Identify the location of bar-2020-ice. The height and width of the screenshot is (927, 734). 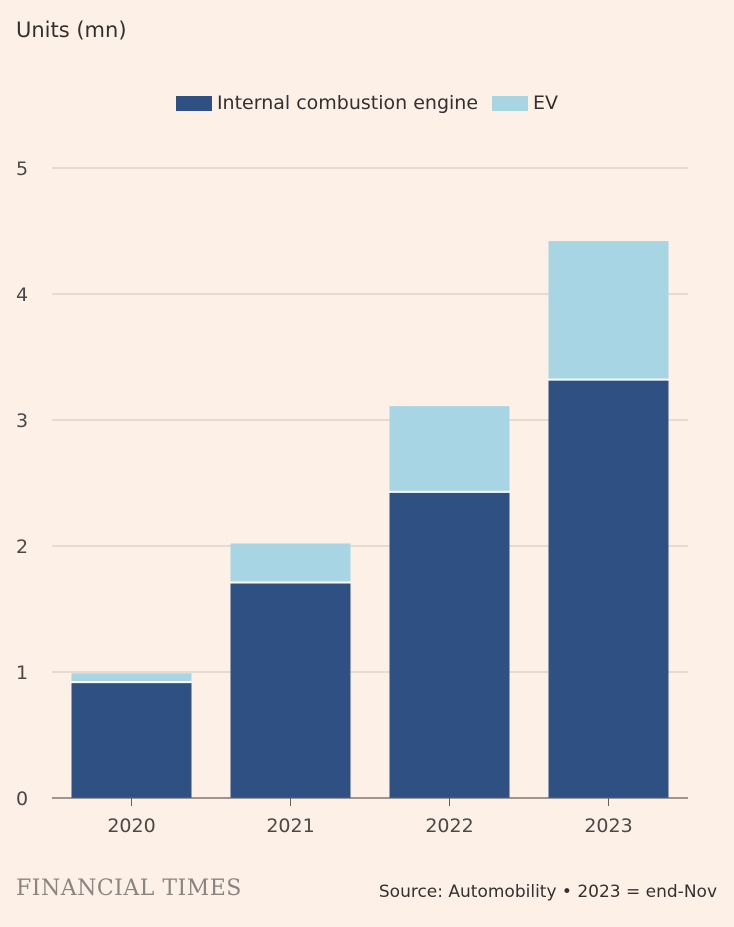
(131, 740).